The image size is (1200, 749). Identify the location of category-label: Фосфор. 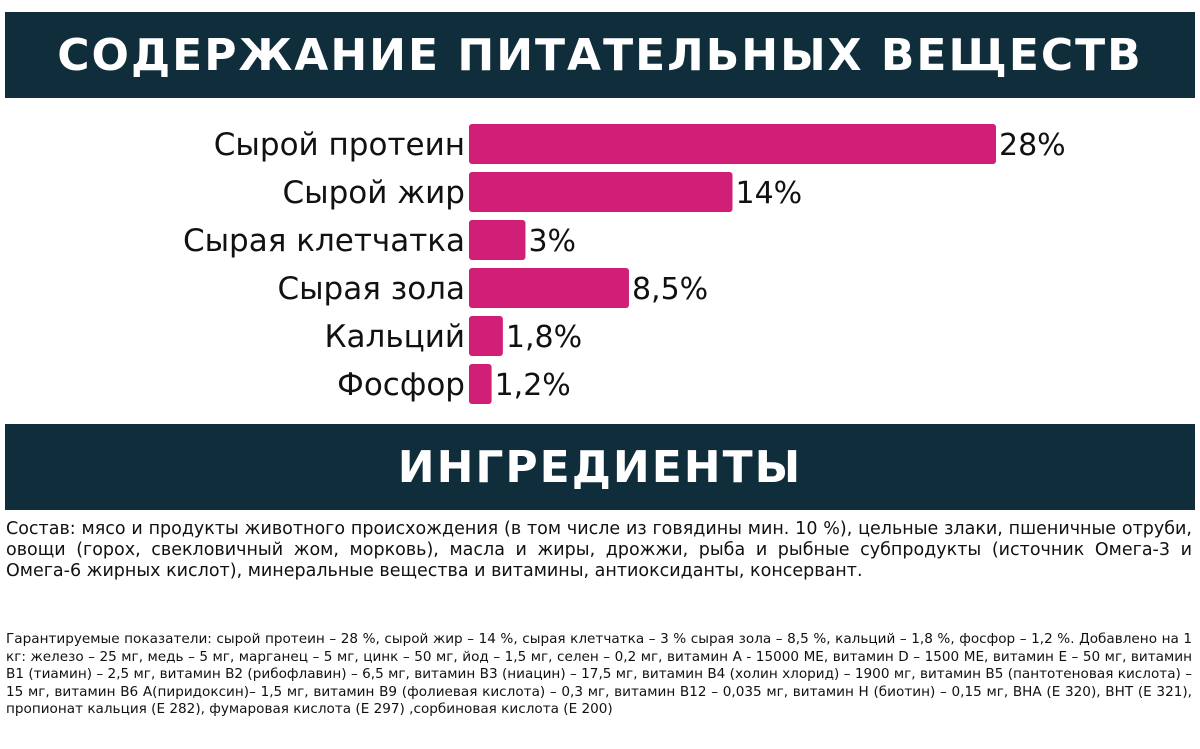
(401, 385).